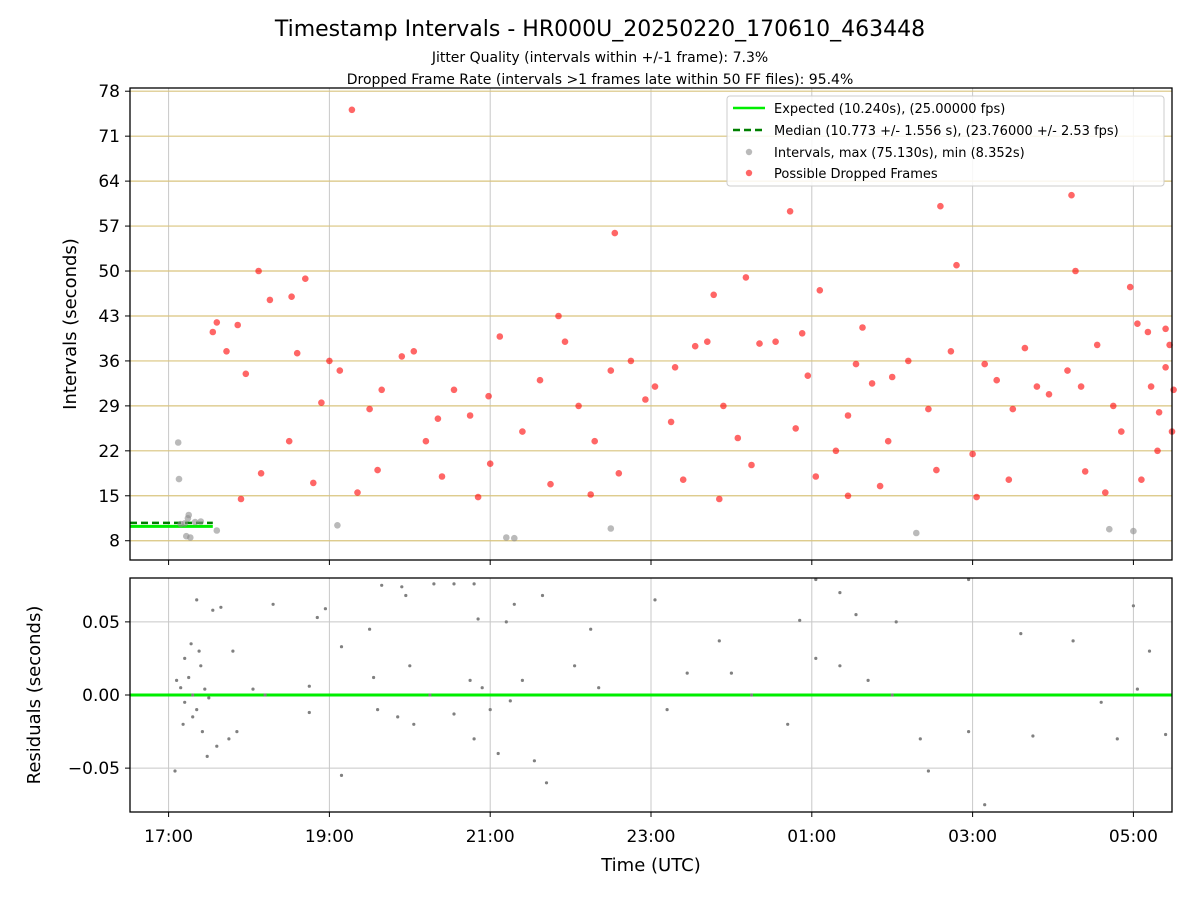 The image size is (1200, 900). I want to click on x-tick-label-6: 05:00, so click(1133, 837).